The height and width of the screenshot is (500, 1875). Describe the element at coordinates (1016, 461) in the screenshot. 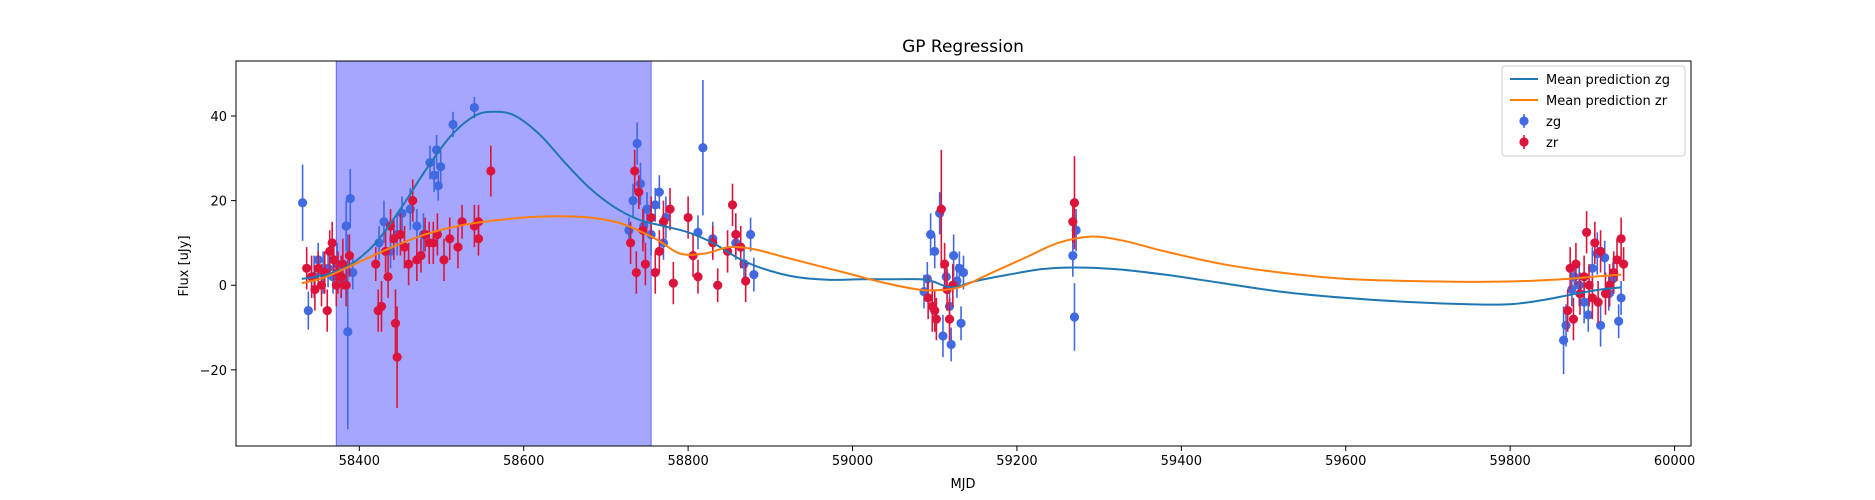

I see `x-tick-label: 59200` at that location.